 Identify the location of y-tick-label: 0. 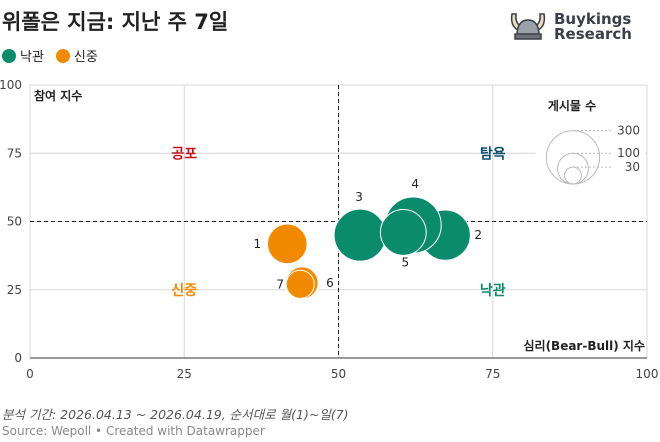
(18, 358).